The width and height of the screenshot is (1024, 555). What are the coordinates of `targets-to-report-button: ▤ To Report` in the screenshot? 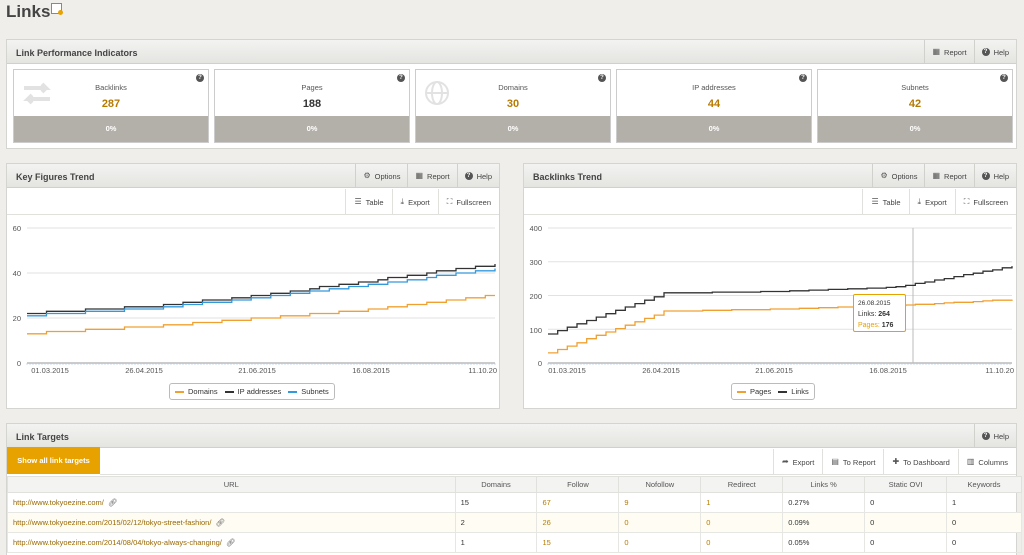 It's located at (852, 462).